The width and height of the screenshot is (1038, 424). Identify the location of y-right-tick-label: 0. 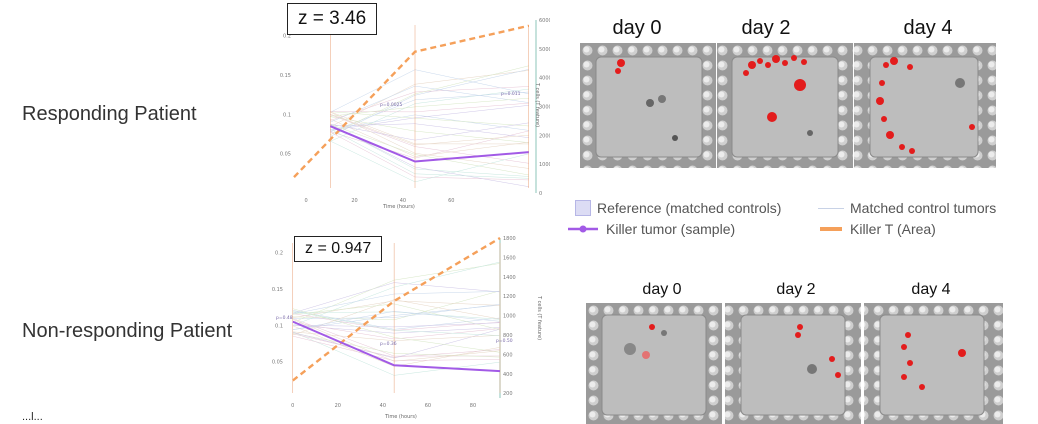
(540, 194).